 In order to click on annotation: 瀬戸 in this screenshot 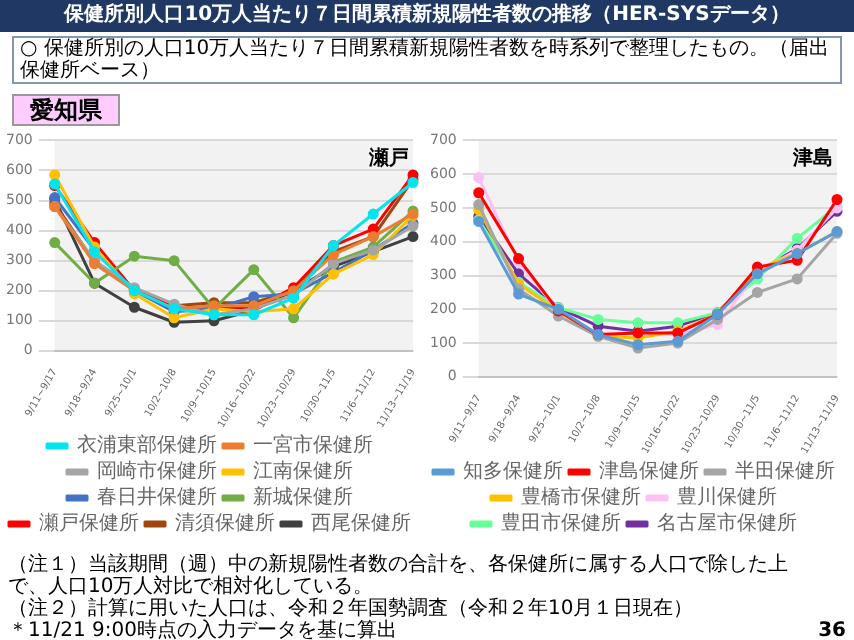, I will do `click(388, 157)`.